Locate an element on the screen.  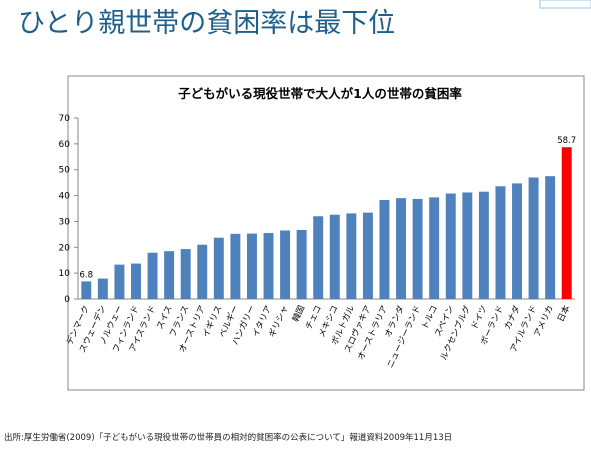
value-label: 6.8 is located at coordinates (87, 275).